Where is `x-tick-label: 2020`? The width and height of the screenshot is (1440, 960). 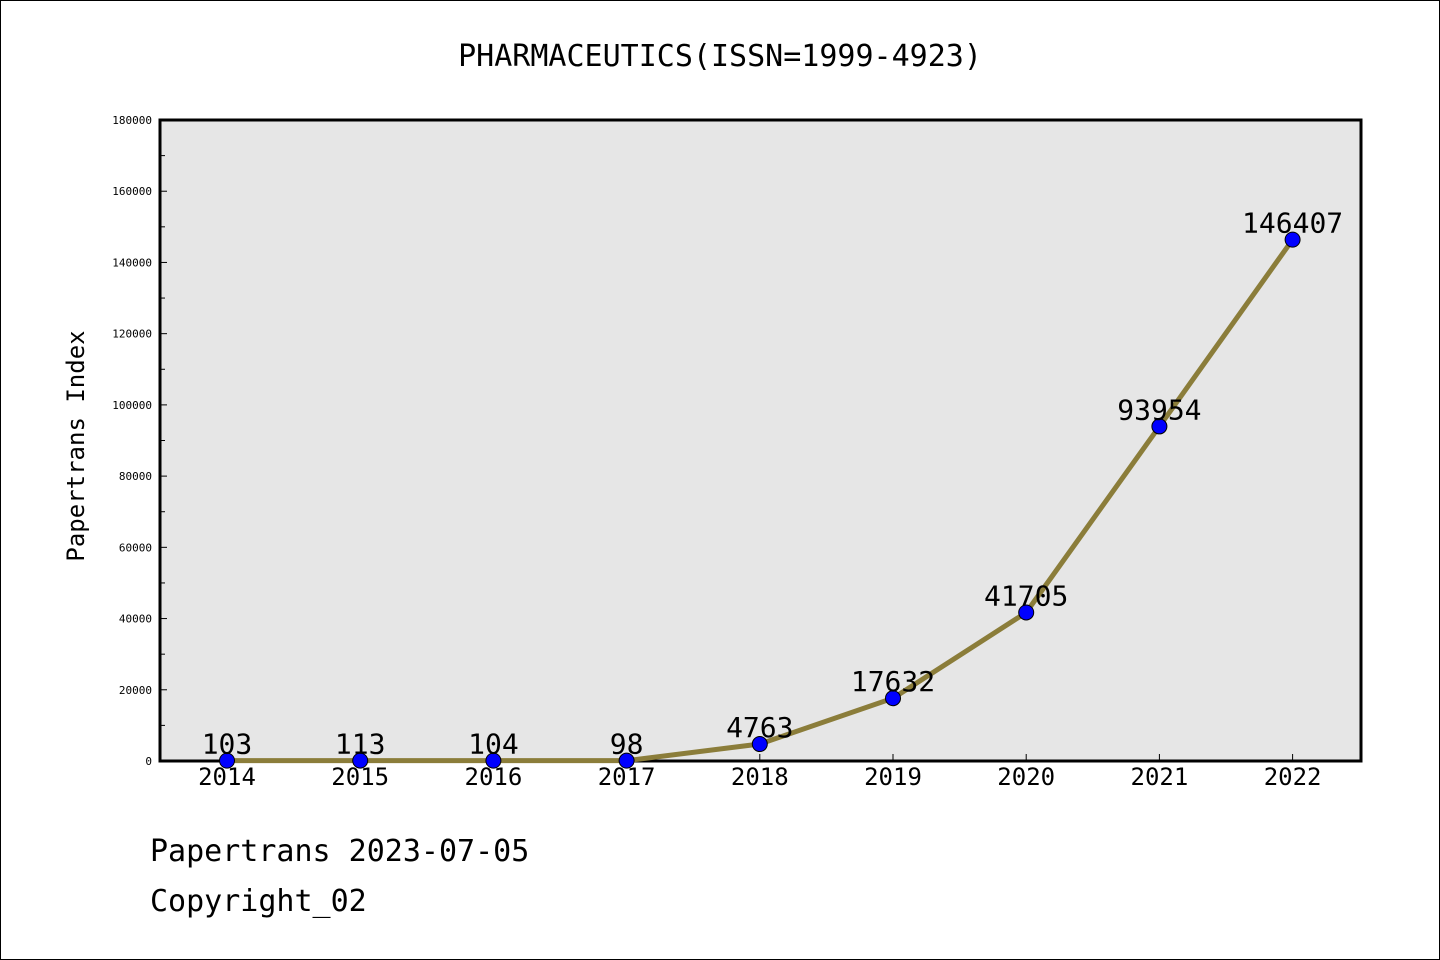 x-tick-label: 2020 is located at coordinates (1026, 777).